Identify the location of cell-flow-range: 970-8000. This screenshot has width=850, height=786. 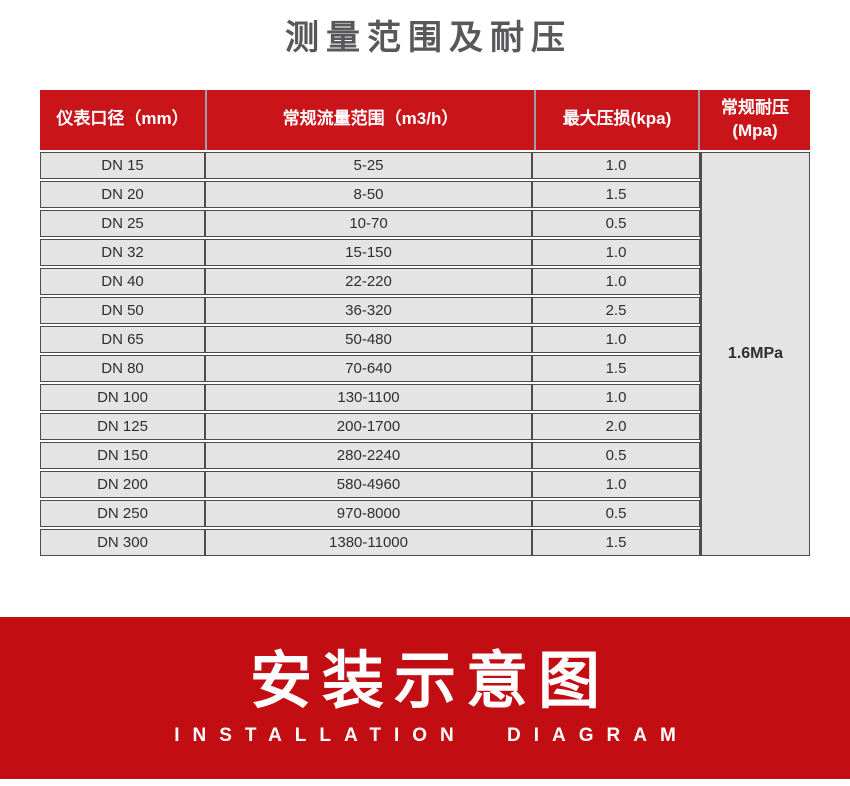
(369, 513).